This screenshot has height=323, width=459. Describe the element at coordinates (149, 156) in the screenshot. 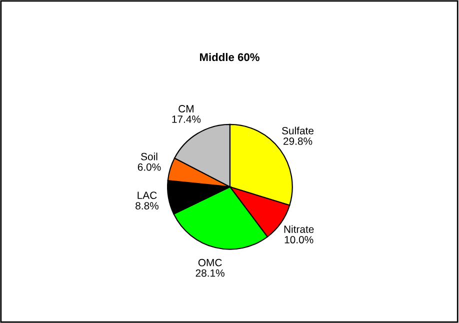

I see `slice-label: Soil` at that location.